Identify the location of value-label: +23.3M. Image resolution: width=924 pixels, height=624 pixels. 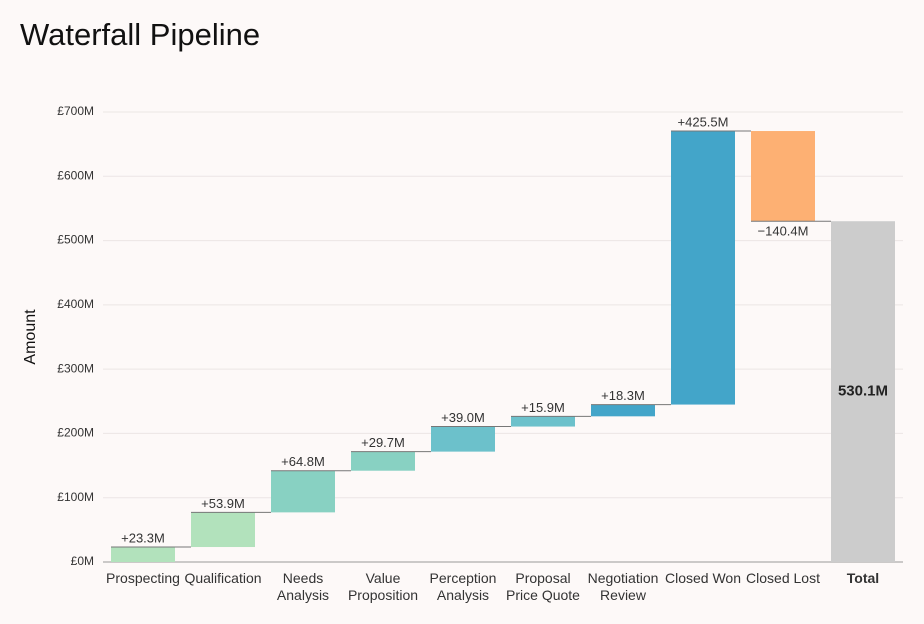
(143, 537).